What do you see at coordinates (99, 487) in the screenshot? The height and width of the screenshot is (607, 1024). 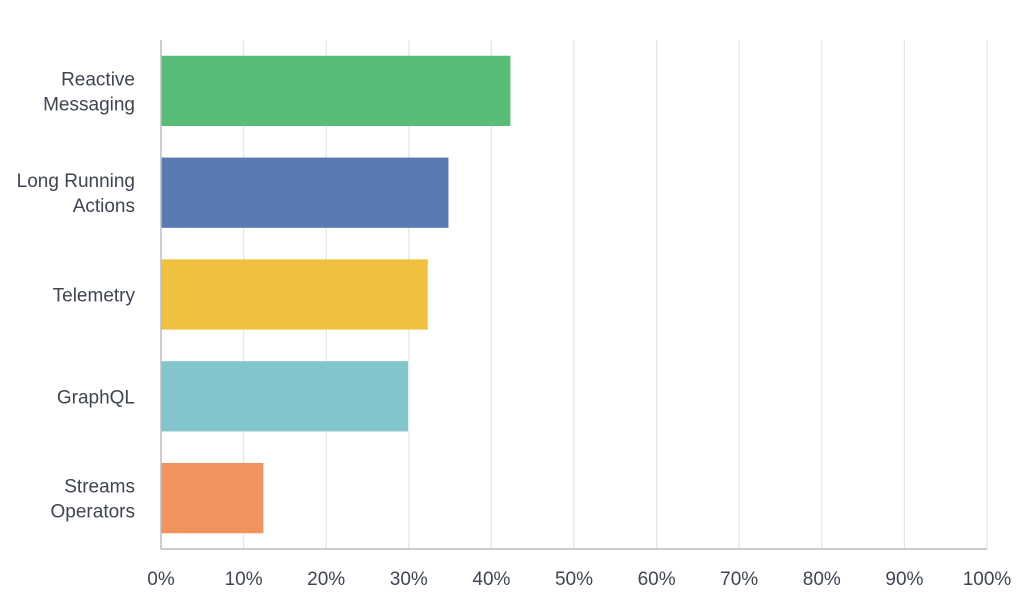 I see `category-label: Streams` at bounding box center [99, 487].